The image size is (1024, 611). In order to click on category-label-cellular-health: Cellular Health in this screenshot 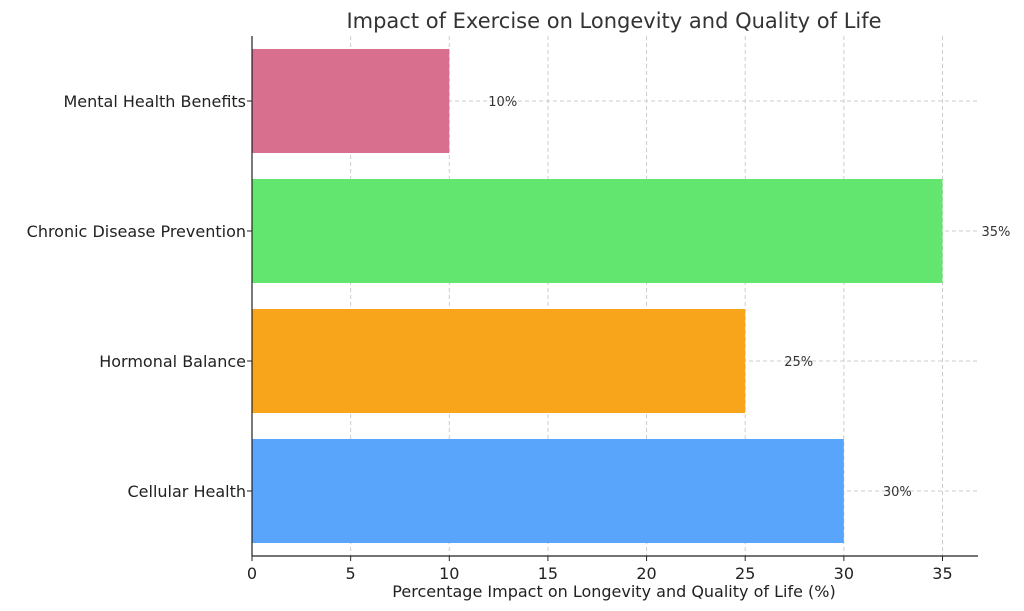, I will do `click(187, 491)`.